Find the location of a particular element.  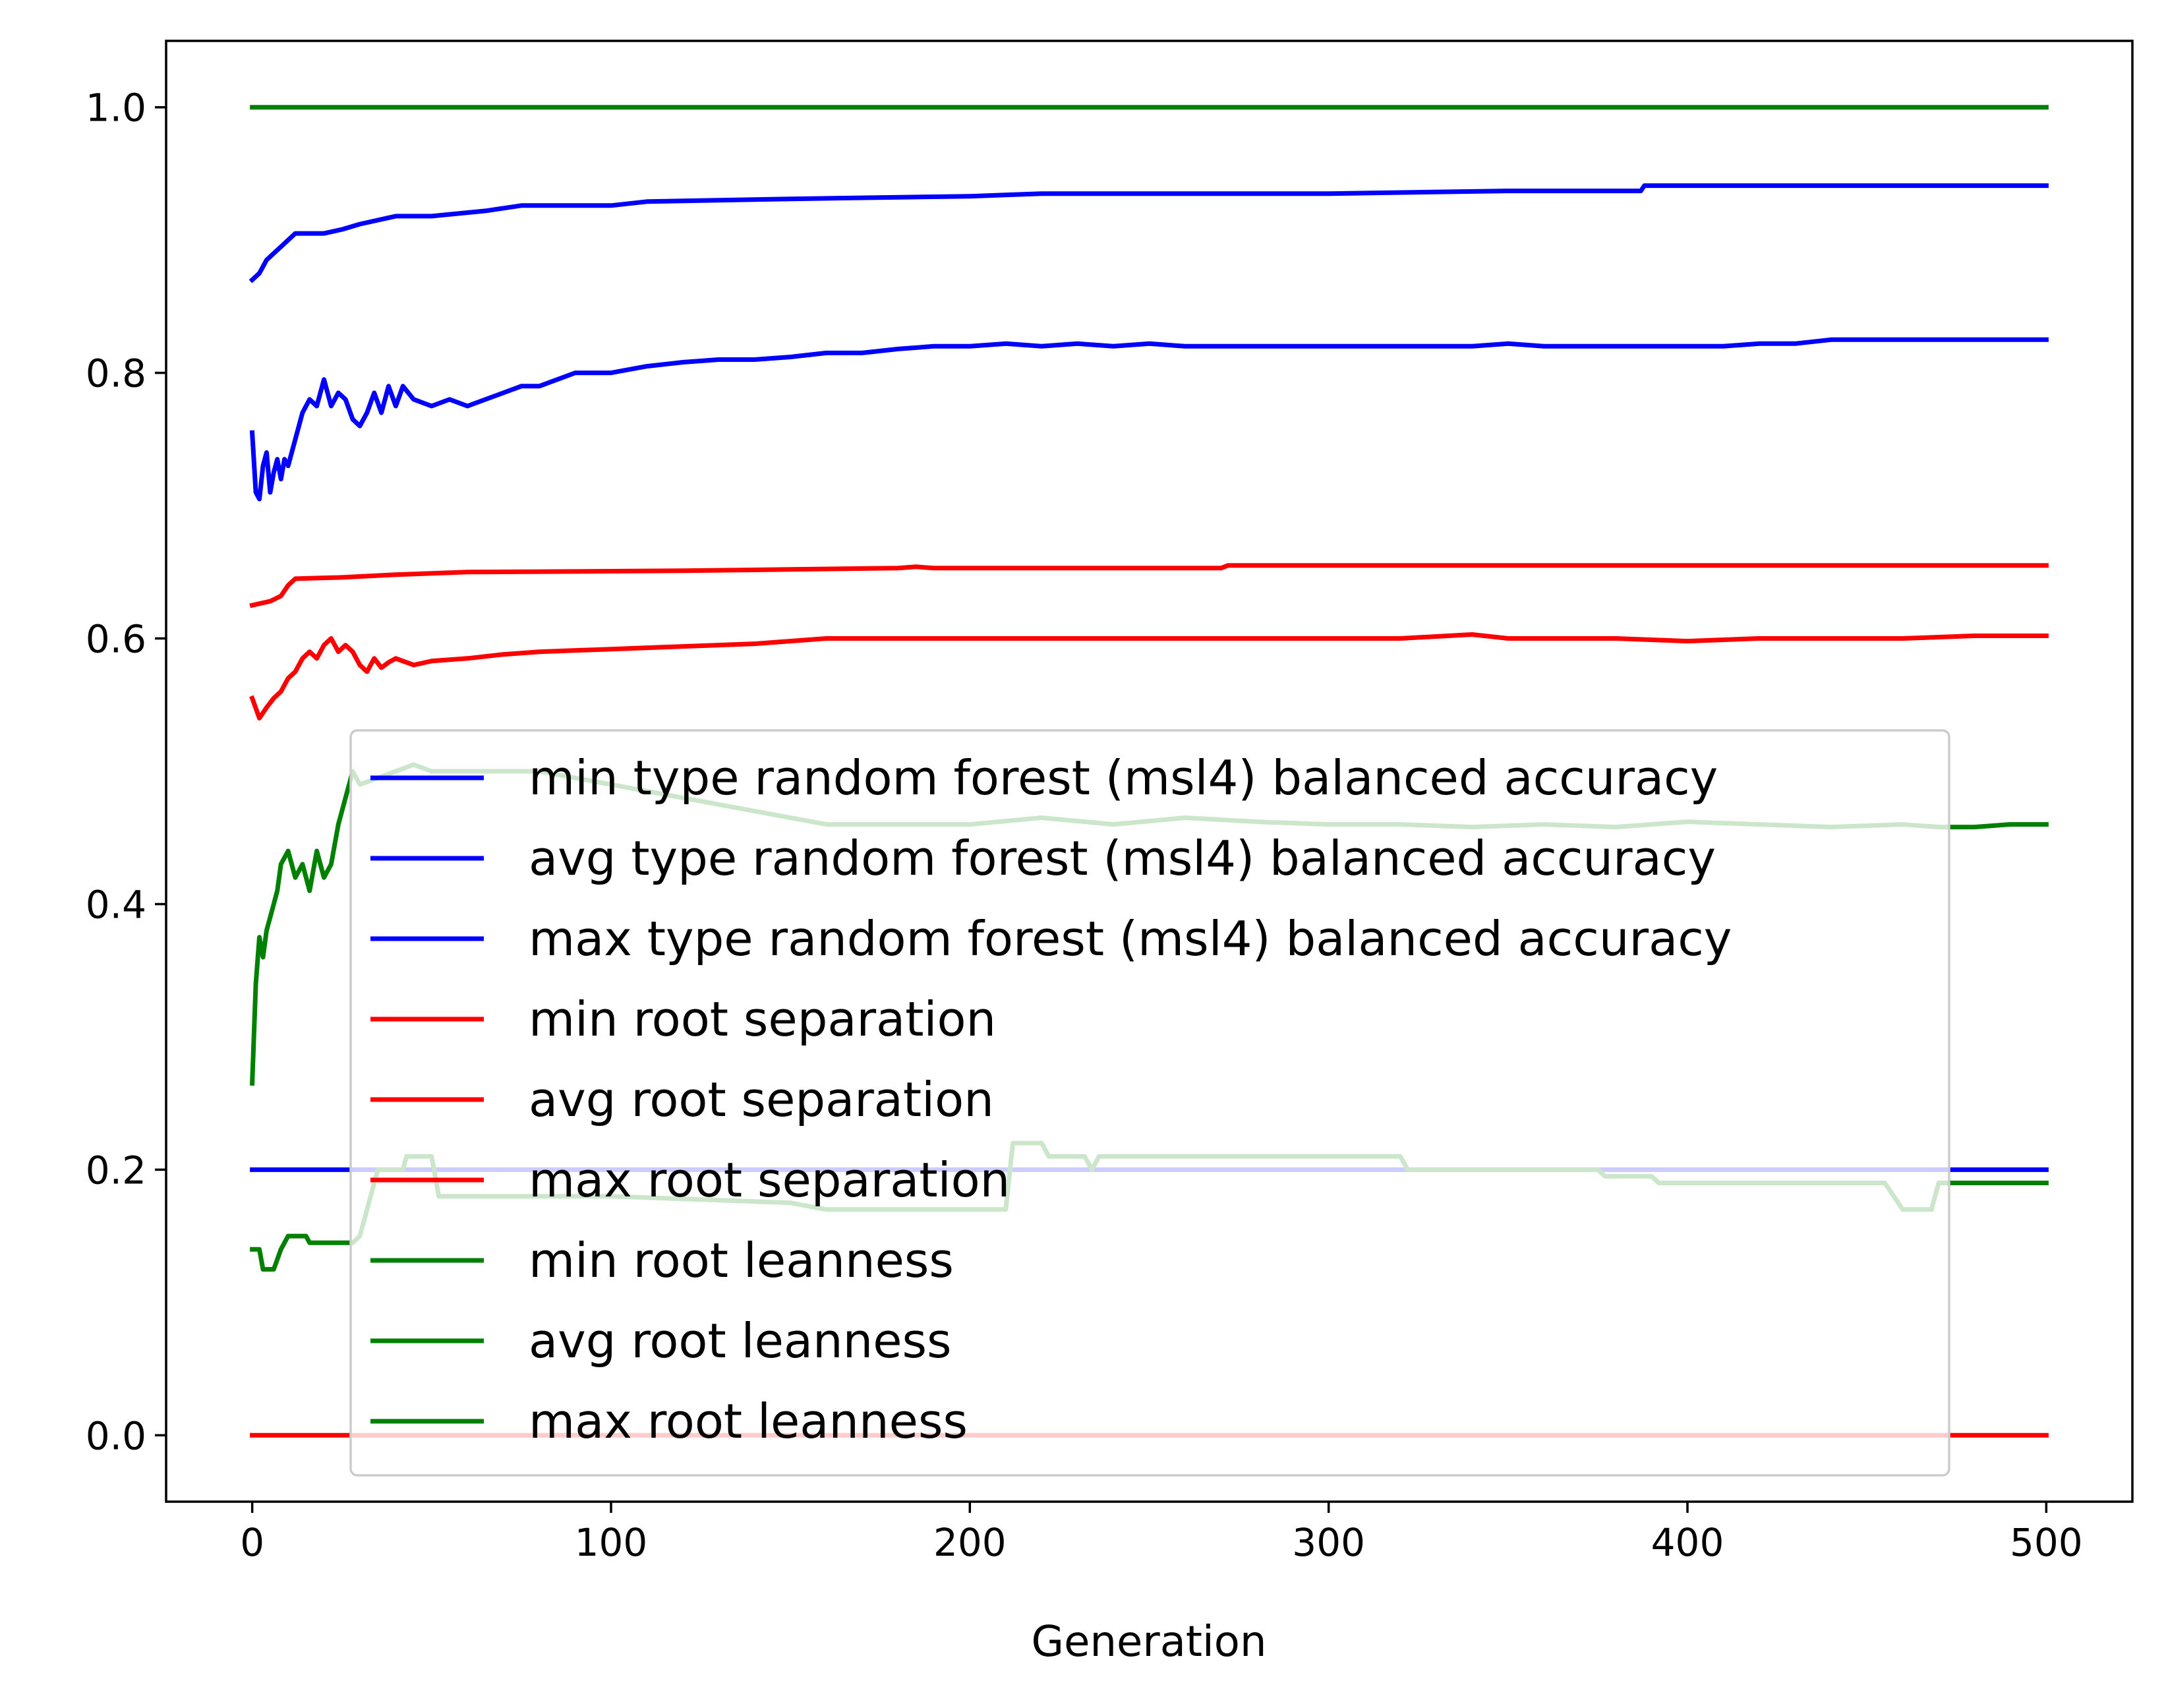

x-tick-label: 500 is located at coordinates (2046, 1542).